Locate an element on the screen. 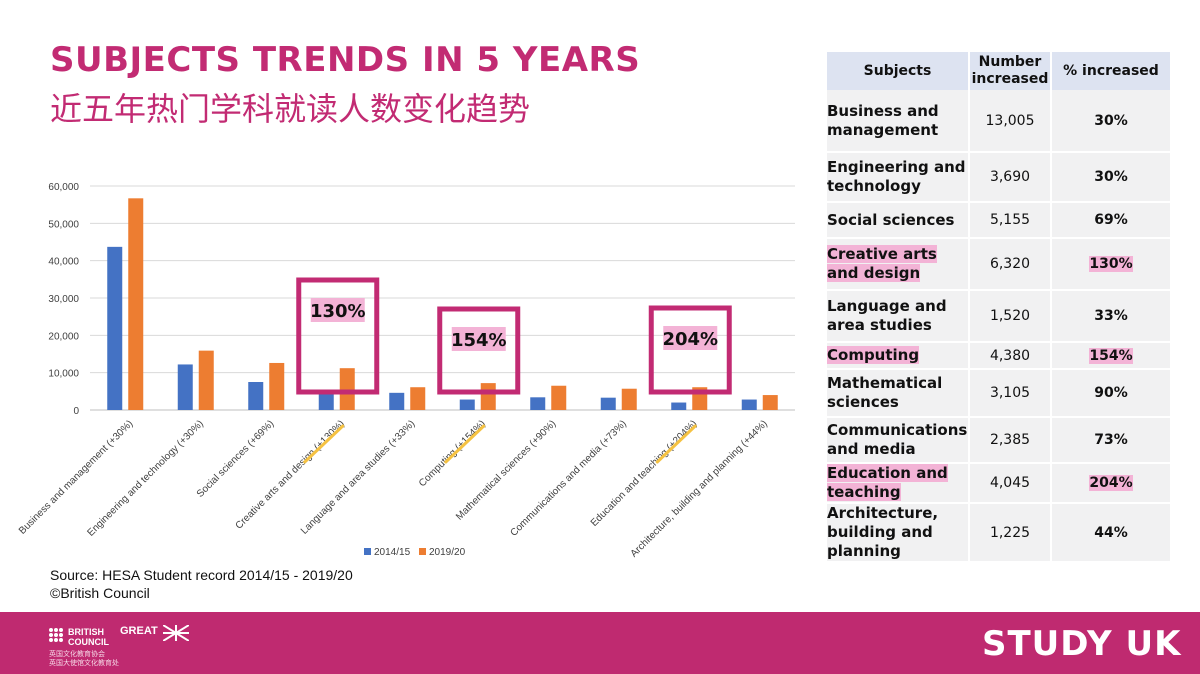 This screenshot has height=674, width=1200. table-cell-subject: Business and management is located at coordinates (898, 121).